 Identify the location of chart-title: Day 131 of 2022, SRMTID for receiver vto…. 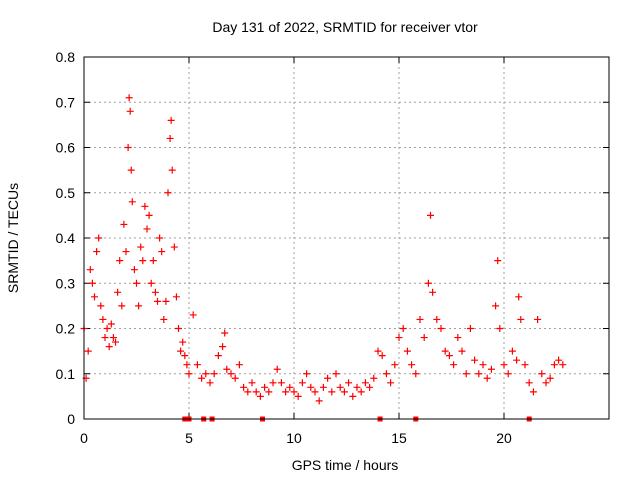
(345, 27).